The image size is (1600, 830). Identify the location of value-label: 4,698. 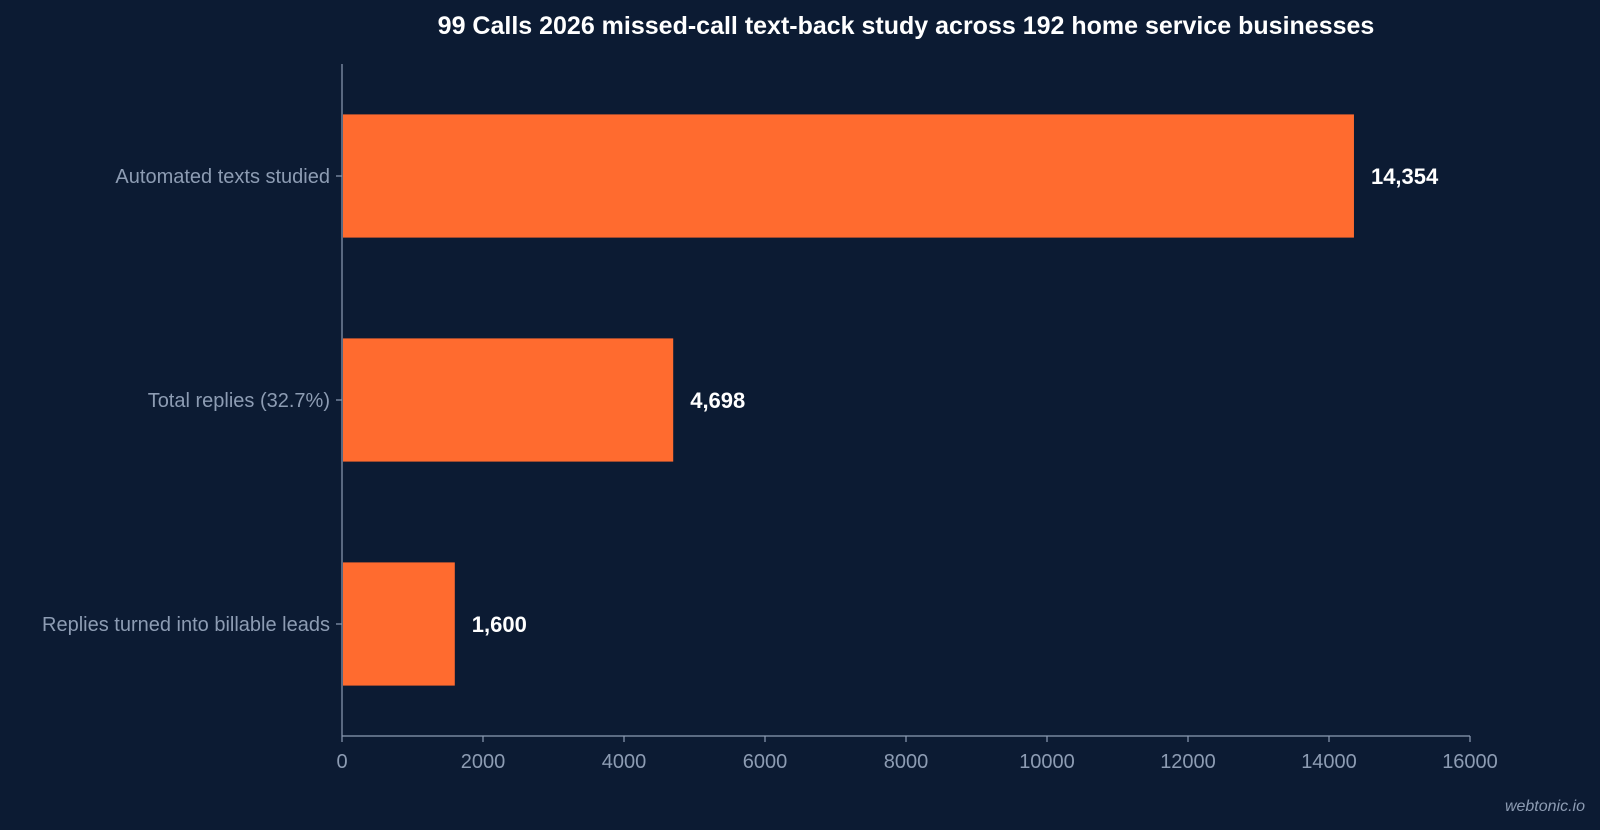
(717, 400).